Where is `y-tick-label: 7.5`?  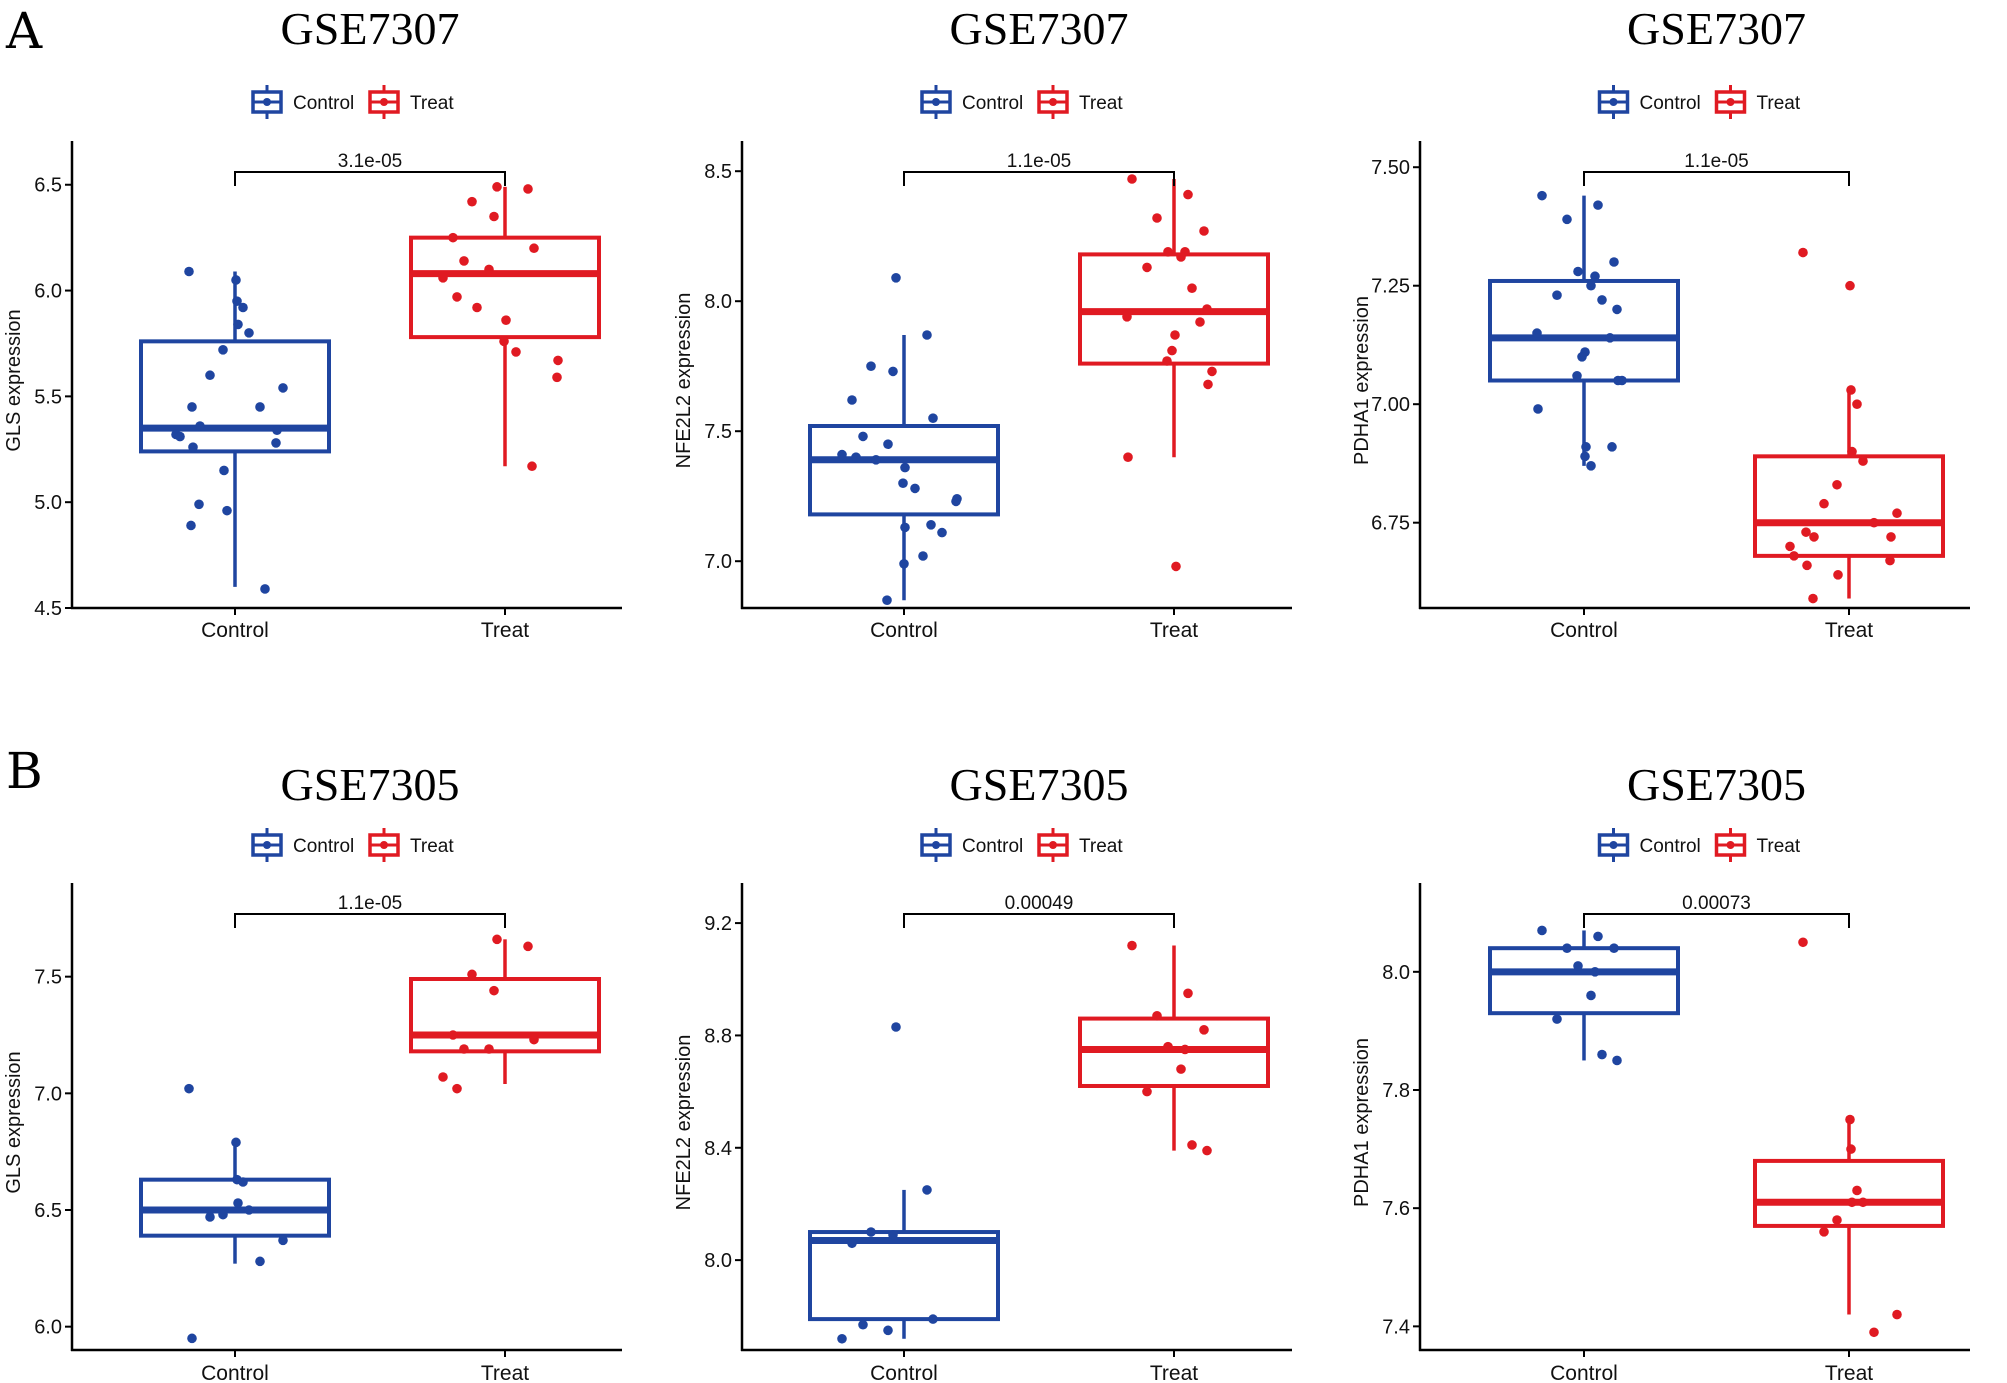 y-tick-label: 7.5 is located at coordinates (718, 432).